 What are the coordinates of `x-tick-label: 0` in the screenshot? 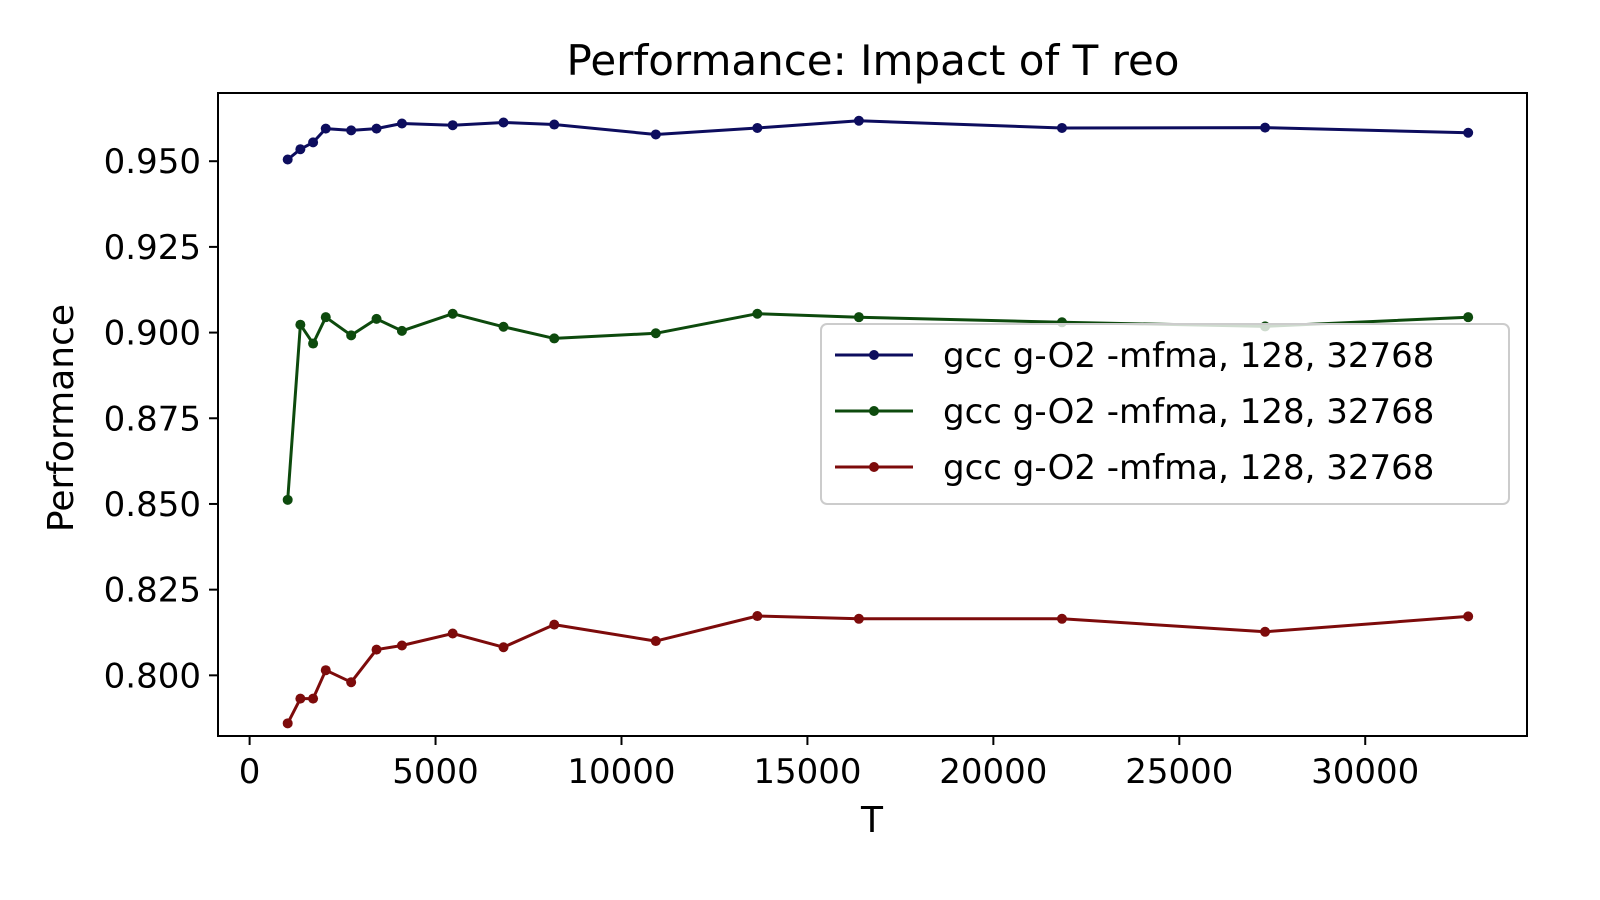 It's located at (250, 772).